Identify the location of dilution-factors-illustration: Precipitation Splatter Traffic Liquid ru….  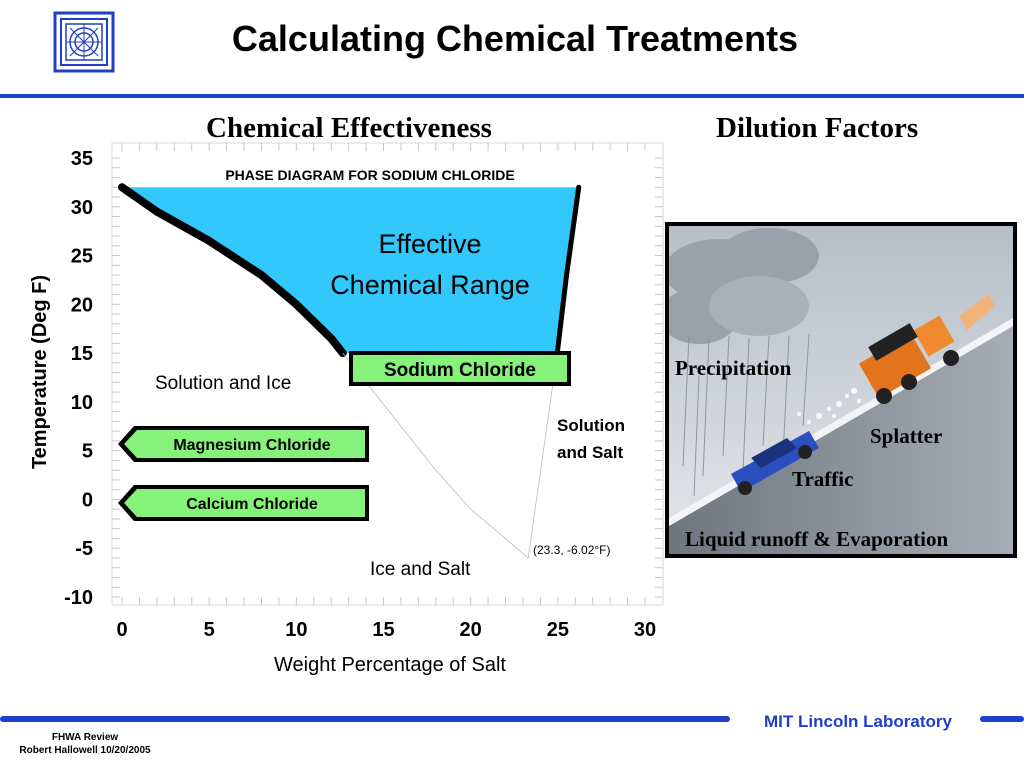
(841, 390).